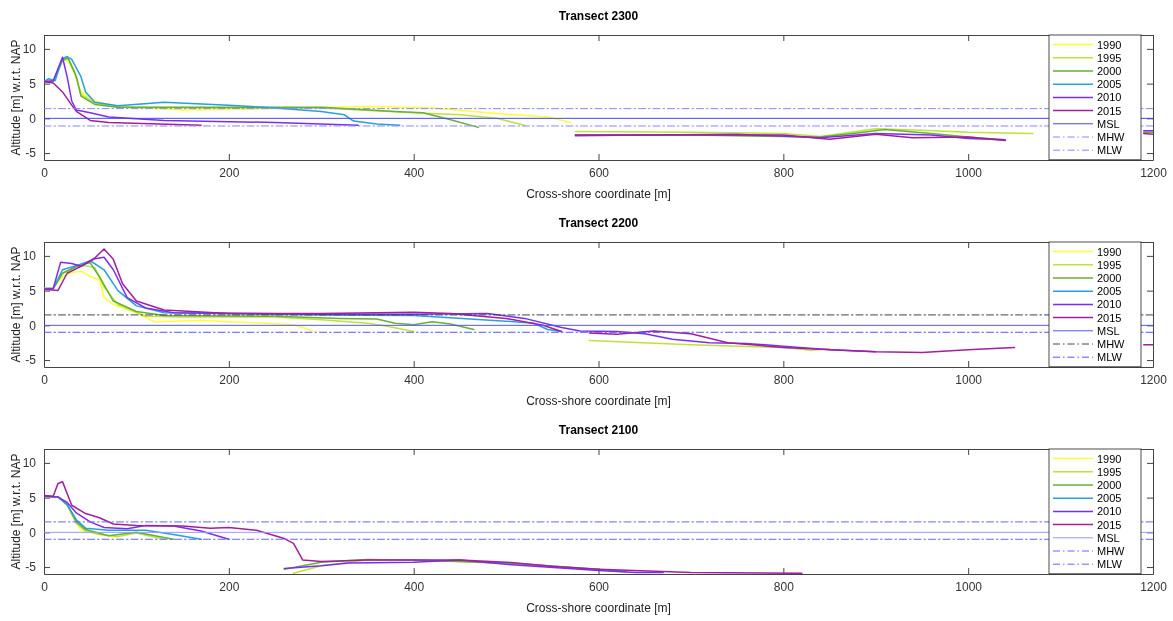 This screenshot has width=1173, height=621. Describe the element at coordinates (598, 16) in the screenshot. I see `chart-title: Transect 2300` at that location.